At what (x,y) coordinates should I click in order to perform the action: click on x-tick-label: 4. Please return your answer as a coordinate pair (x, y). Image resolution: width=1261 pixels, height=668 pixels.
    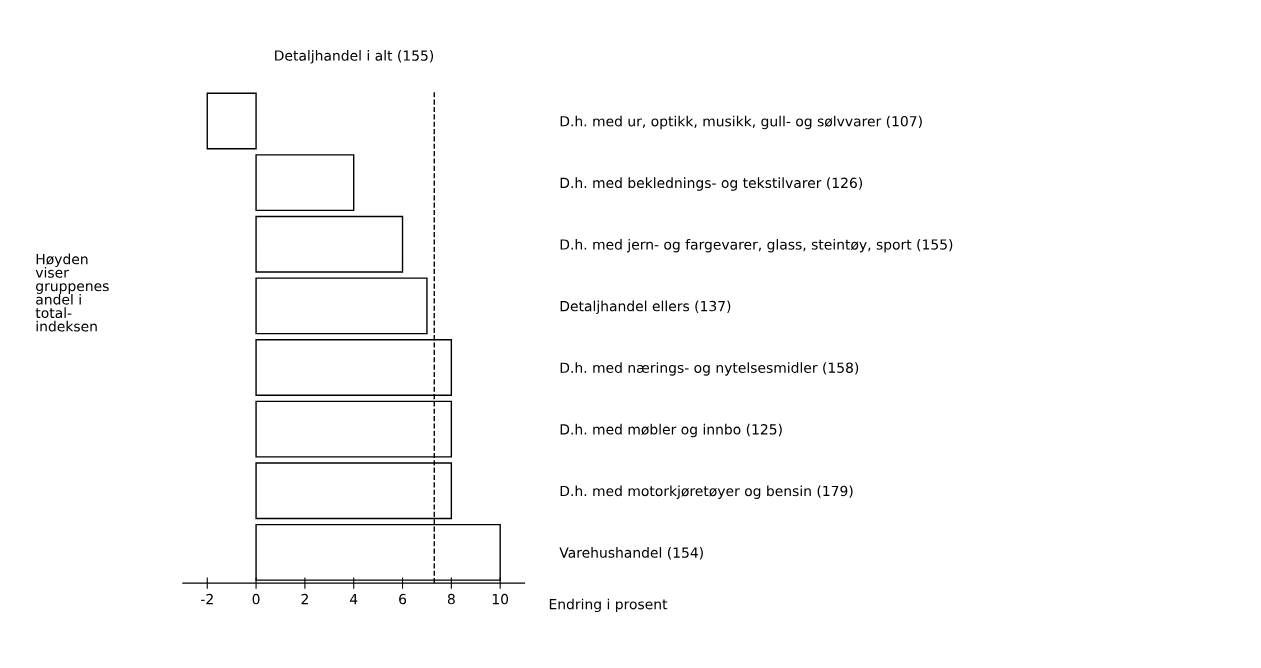
    Looking at the image, I should click on (353, 599).